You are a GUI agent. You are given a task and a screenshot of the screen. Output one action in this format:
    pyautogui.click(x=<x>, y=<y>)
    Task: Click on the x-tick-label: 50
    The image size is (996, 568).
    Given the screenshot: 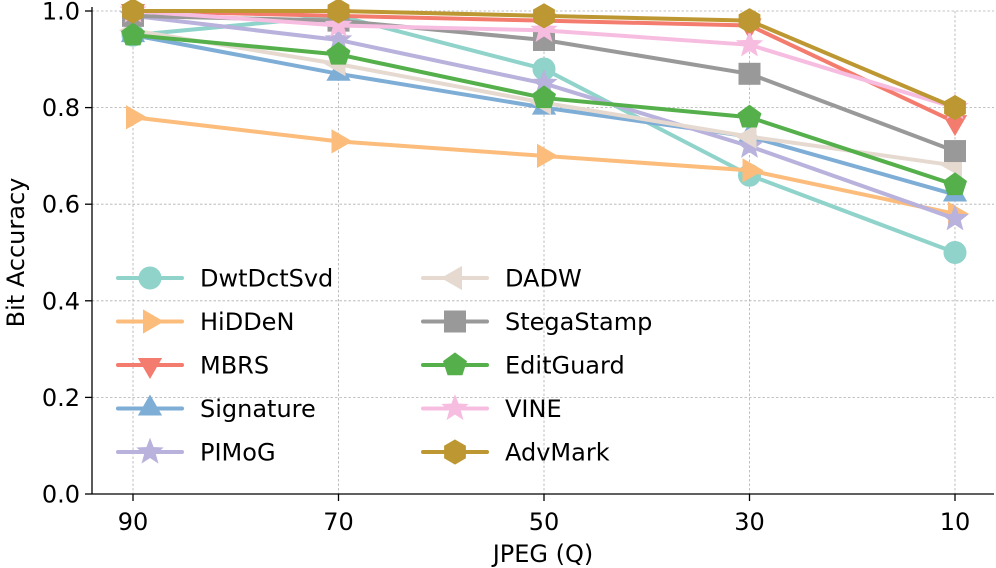 What is the action you would take?
    pyautogui.click(x=544, y=522)
    